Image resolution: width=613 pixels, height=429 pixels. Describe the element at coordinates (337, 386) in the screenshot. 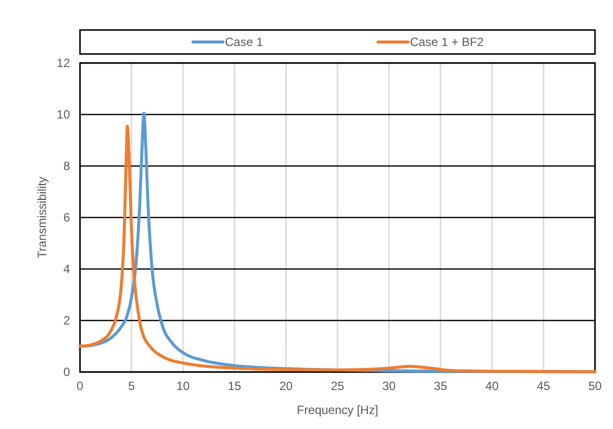

I see `x-tick-label: 25` at that location.